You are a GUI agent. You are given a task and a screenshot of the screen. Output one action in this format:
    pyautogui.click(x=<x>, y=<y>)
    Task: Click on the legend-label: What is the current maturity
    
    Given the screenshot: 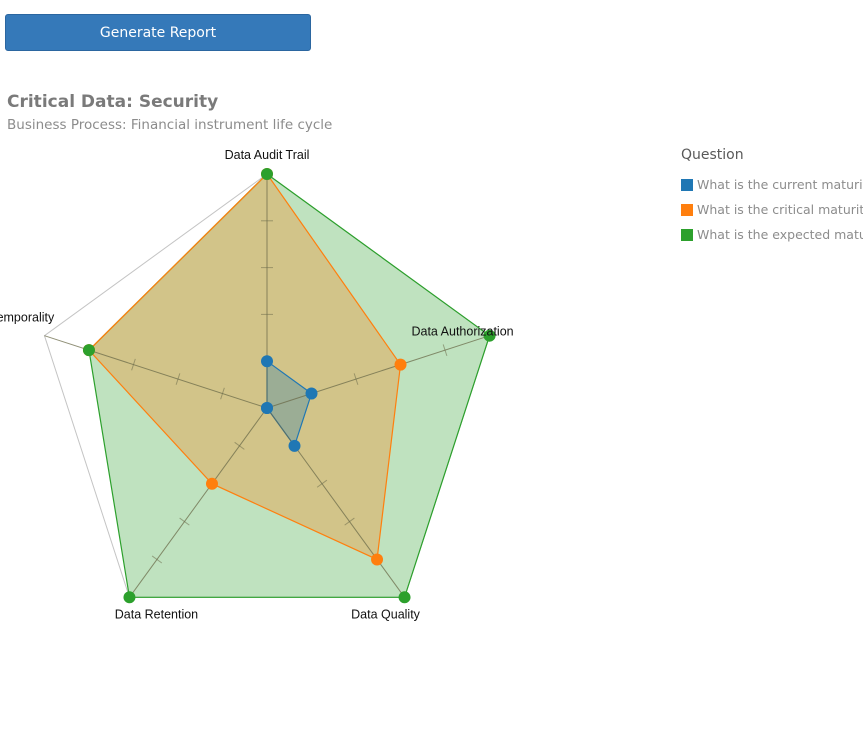 What is the action you would take?
    pyautogui.click(x=780, y=184)
    